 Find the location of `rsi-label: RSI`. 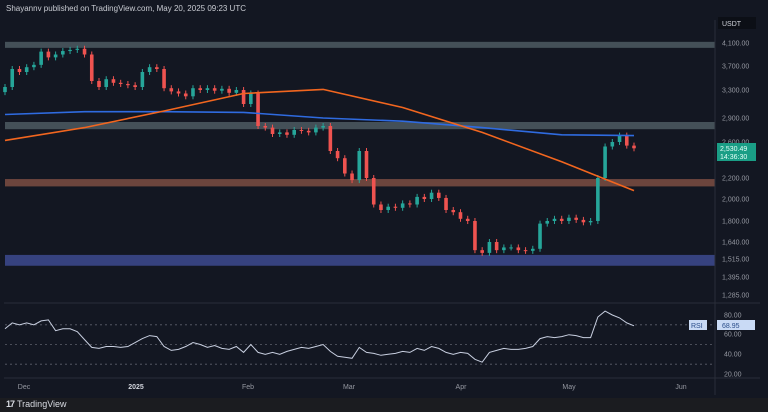

rsi-label: RSI is located at coordinates (697, 326).